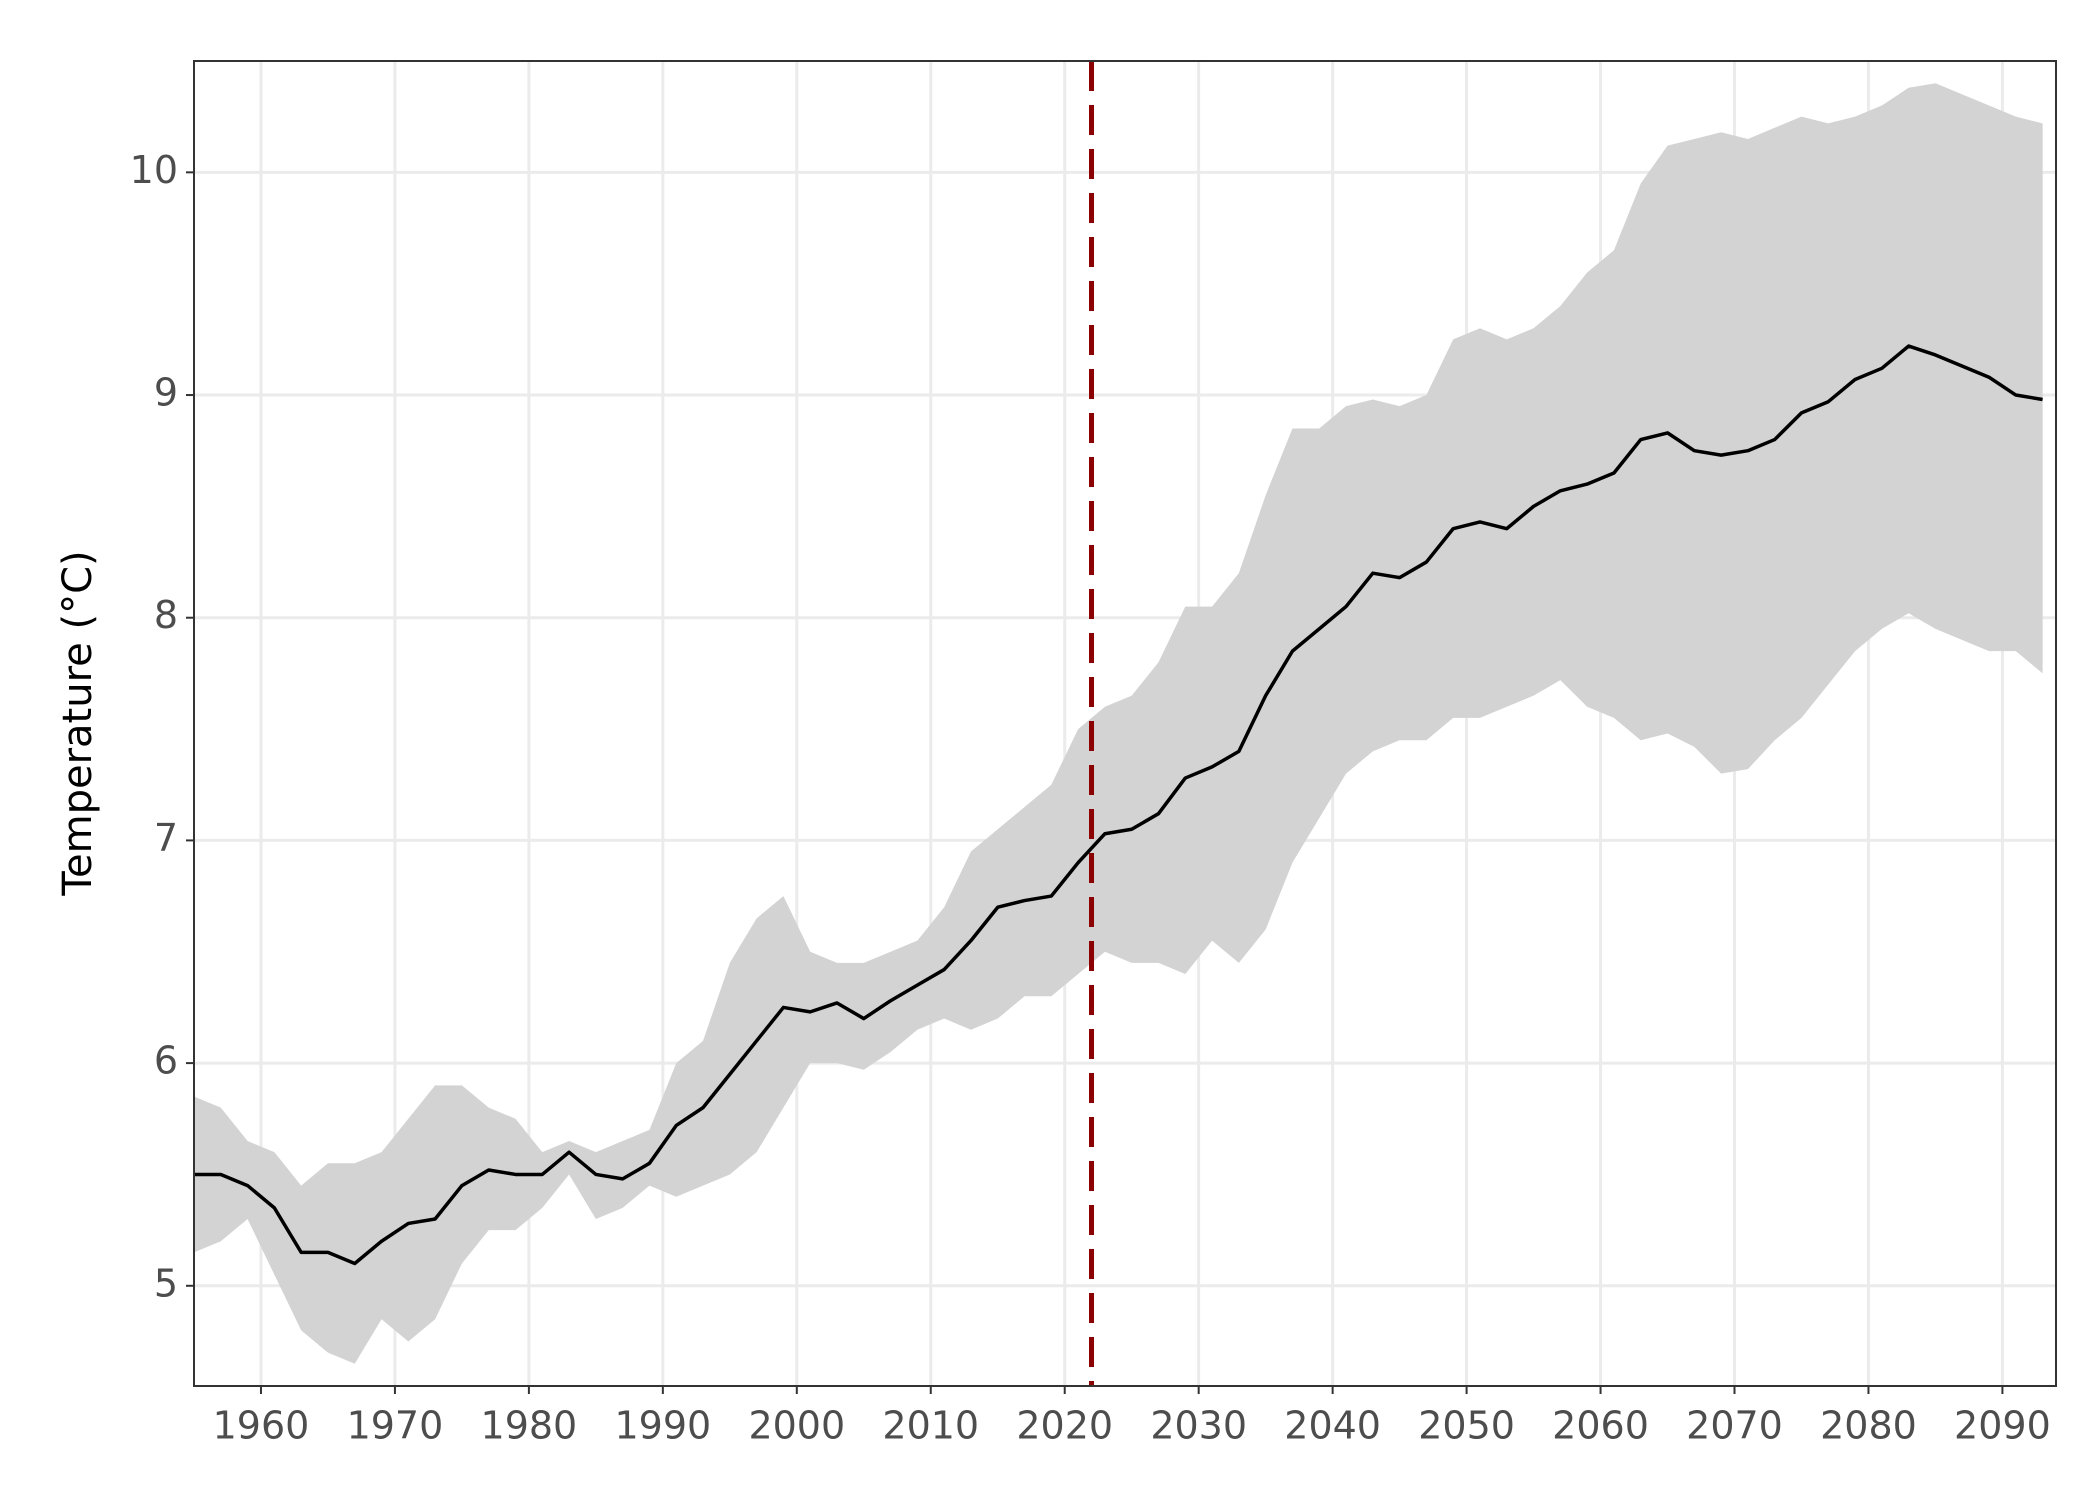 The image size is (2100, 1500). Describe the element at coordinates (1198, 1426) in the screenshot. I see `x-tick-label: 2030` at that location.